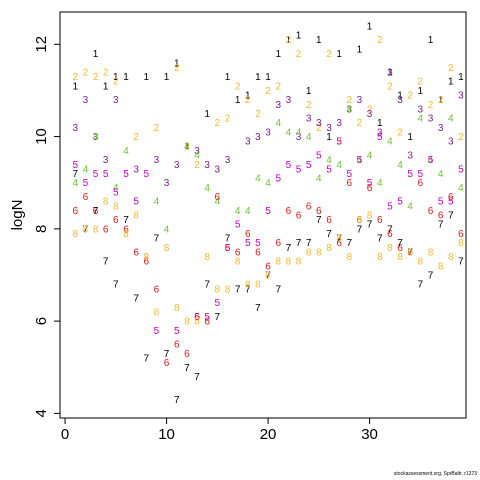 This screenshot has height=480, width=480. What do you see at coordinates (65, 434) in the screenshot?
I see `x-tick-label: 0` at bounding box center [65, 434].